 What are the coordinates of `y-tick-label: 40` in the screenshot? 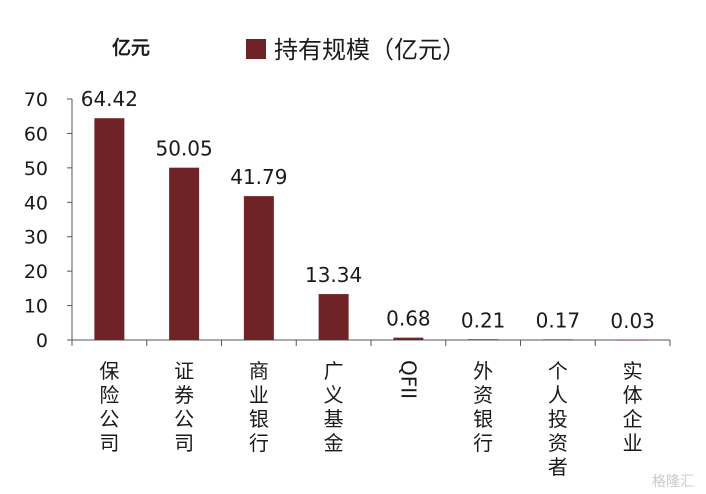 It's located at (36, 203).